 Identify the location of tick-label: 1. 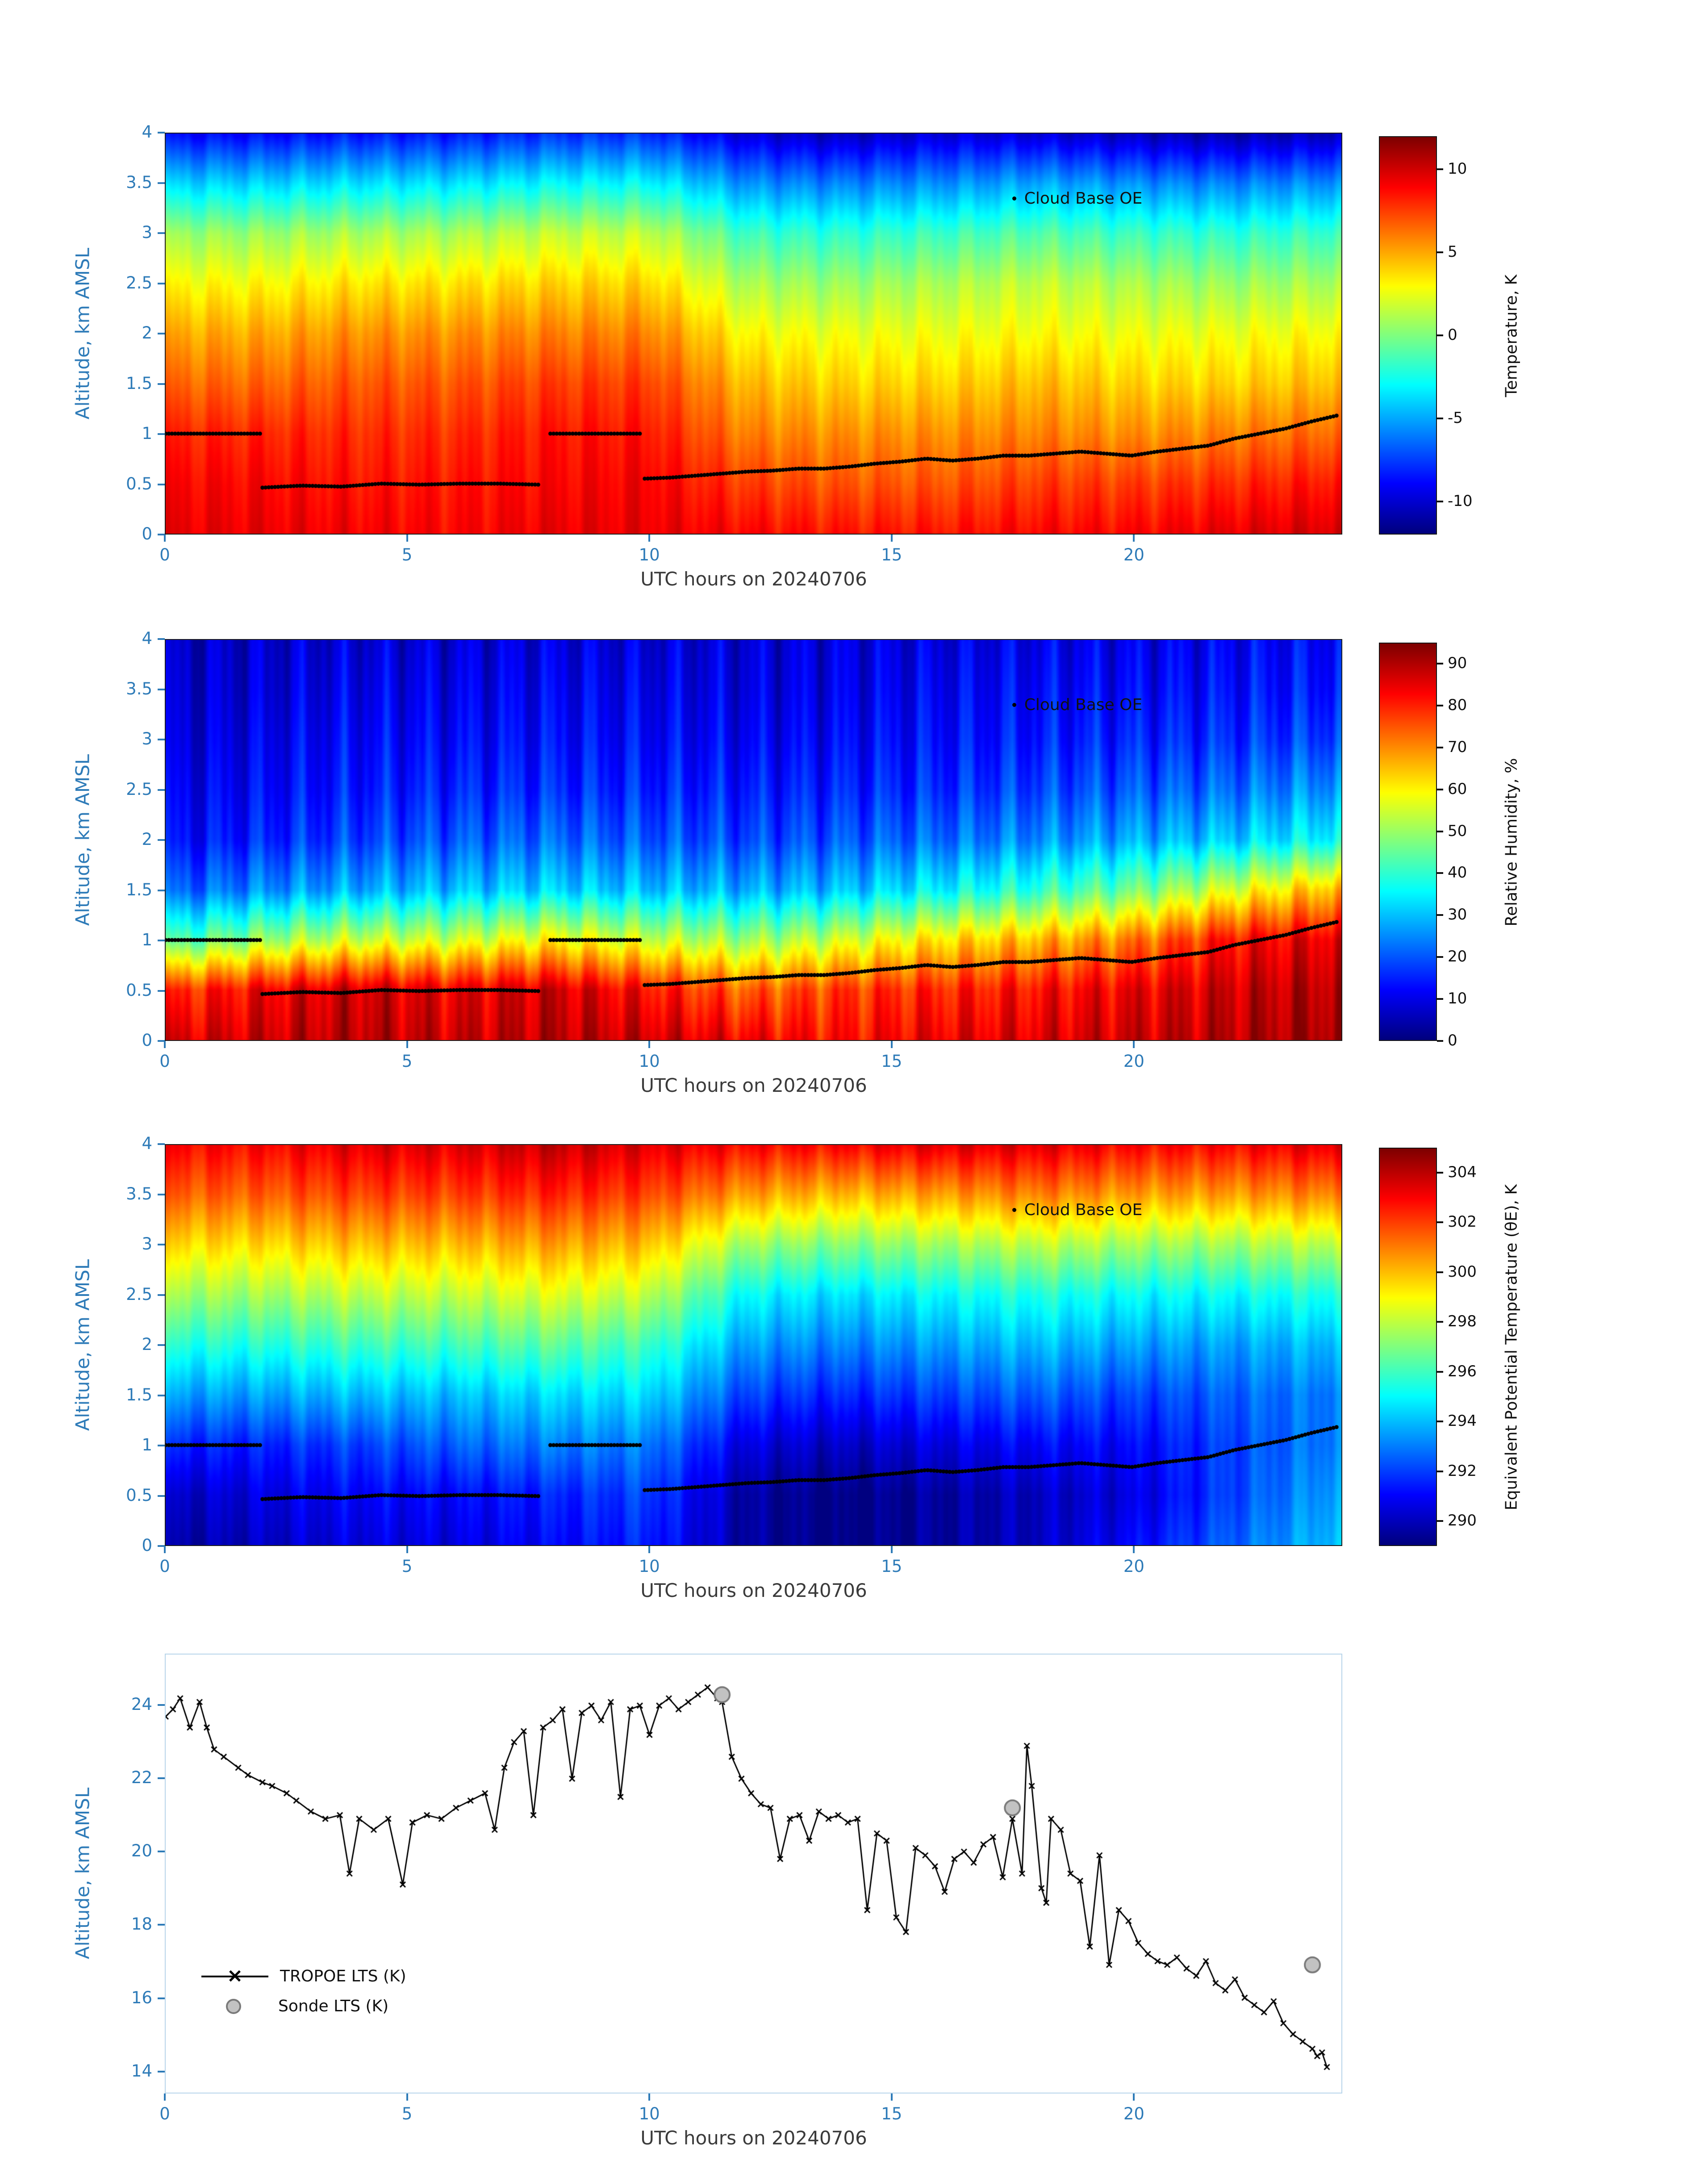
(147, 939).